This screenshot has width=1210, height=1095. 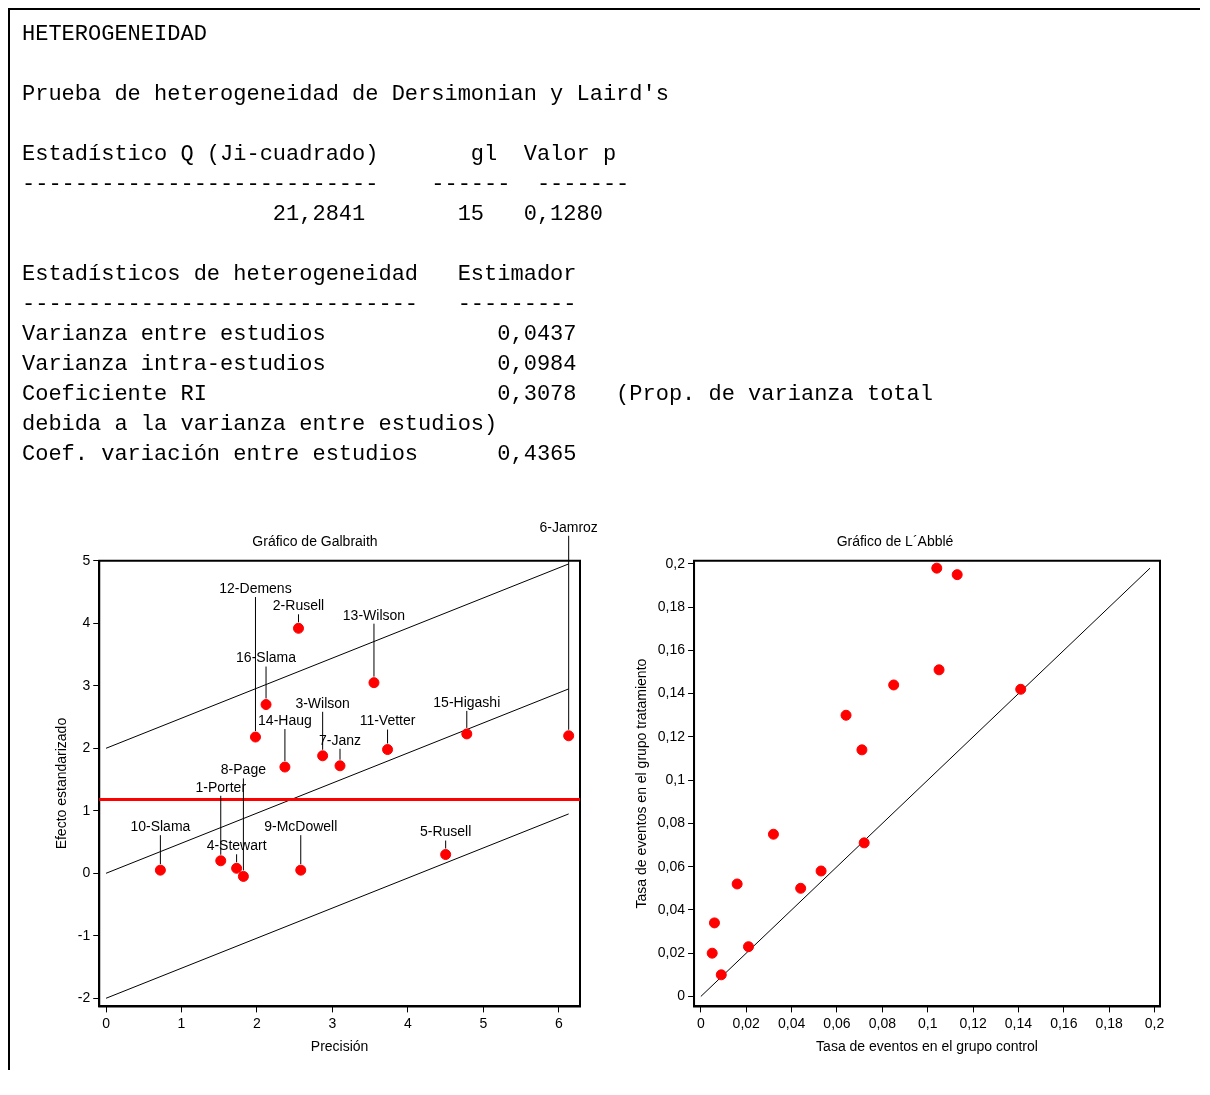 I want to click on y-tick-label: 4, so click(x=86, y=622).